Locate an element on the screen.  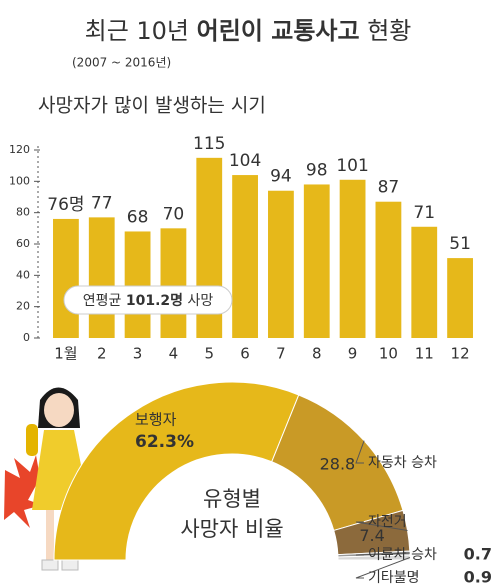
value-label: 76명 is located at coordinates (65, 205).